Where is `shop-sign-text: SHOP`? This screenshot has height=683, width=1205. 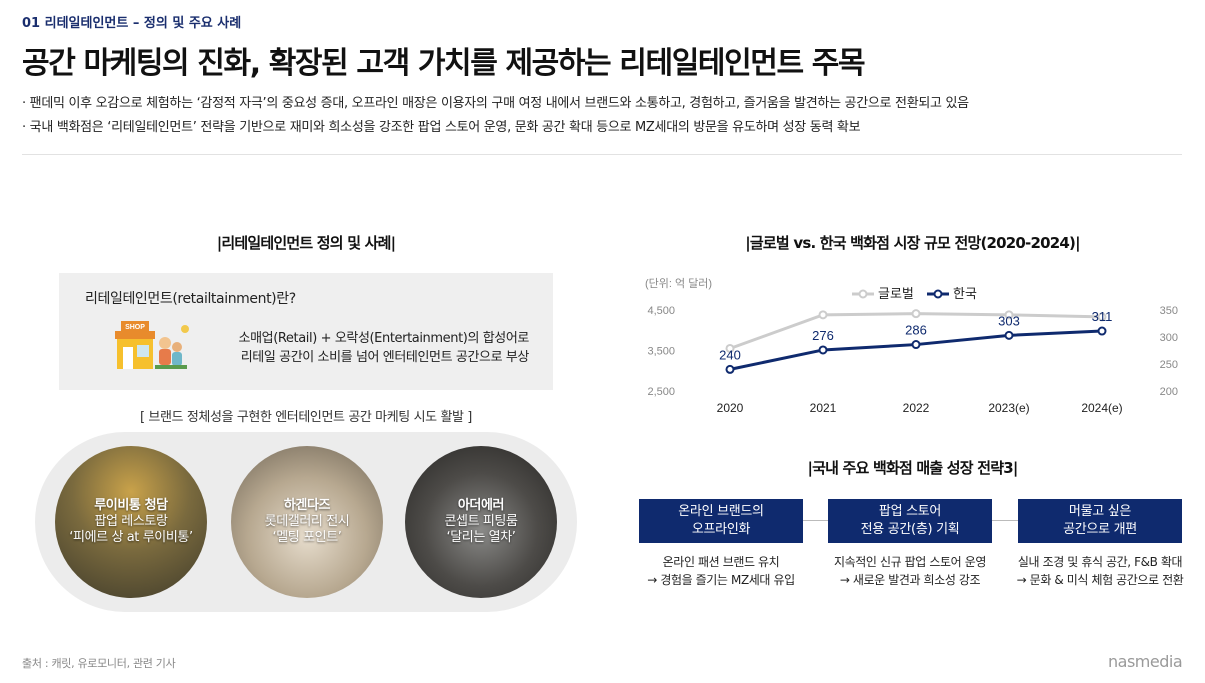
shop-sign-text: SHOP is located at coordinates (135, 327).